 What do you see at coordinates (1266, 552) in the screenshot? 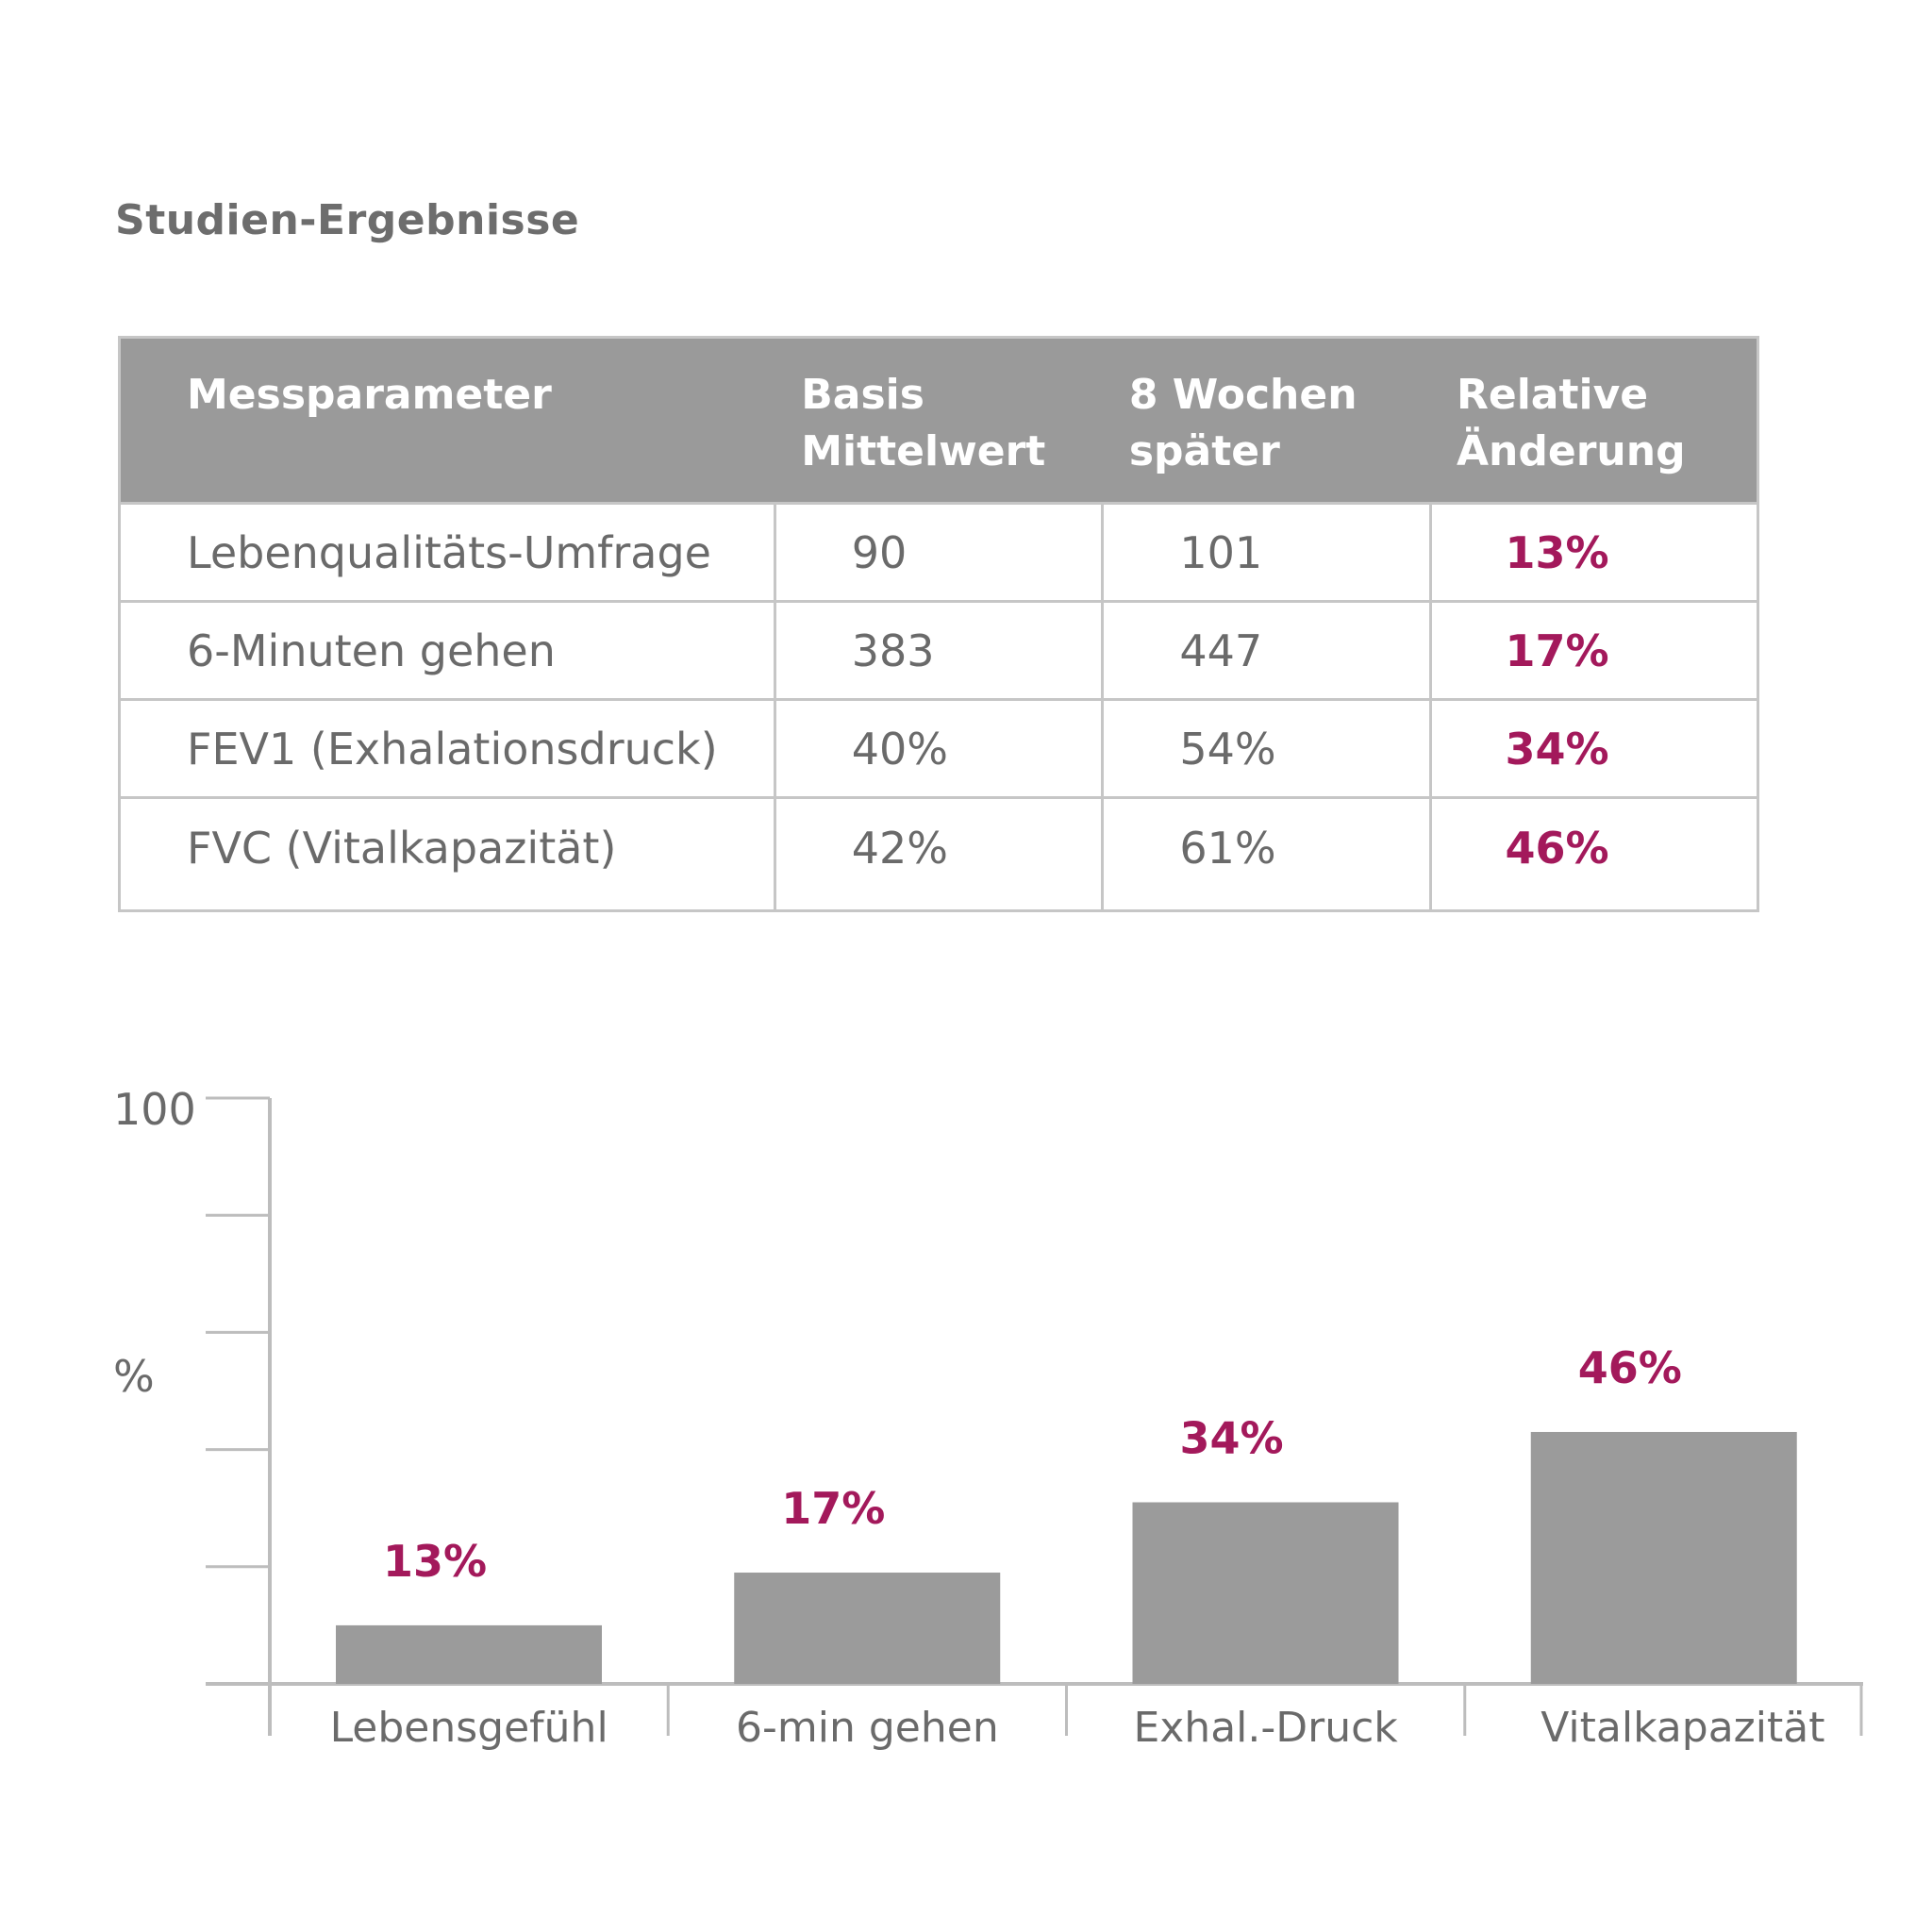
I see `cell-week8: 101` at bounding box center [1266, 552].